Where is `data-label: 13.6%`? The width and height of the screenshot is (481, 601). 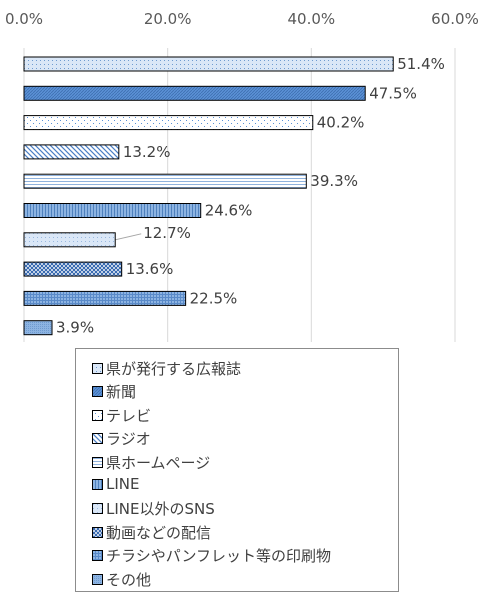 data-label: 13.6% is located at coordinates (150, 269).